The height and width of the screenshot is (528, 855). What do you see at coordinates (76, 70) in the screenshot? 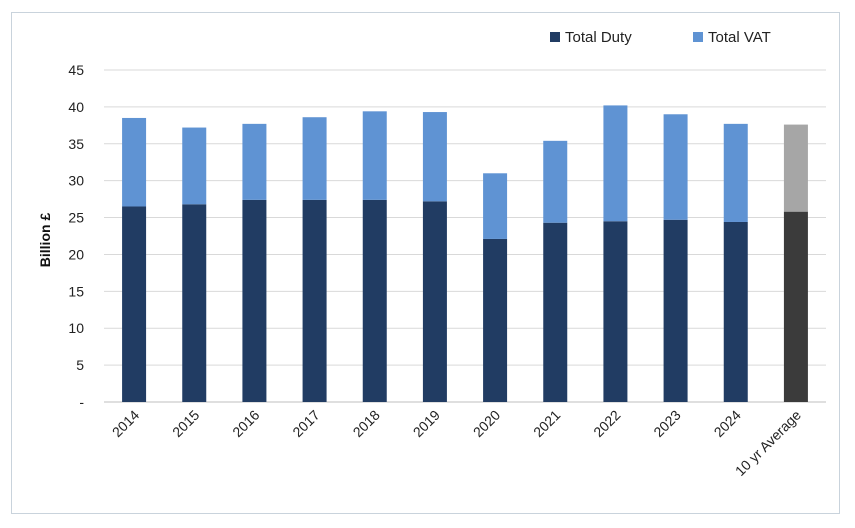
I see `y-tick-label: 45` at bounding box center [76, 70].